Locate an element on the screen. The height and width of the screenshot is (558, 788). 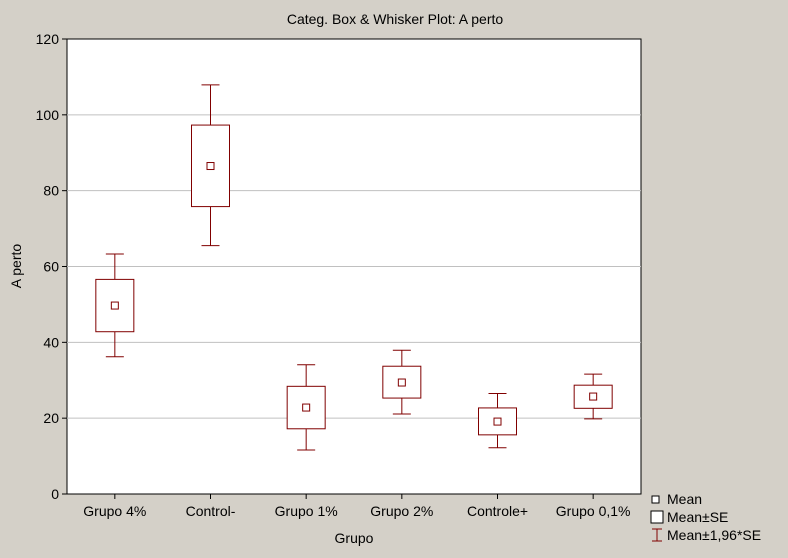
x-tick-label: Grupo 0,1% is located at coordinates (593, 511).